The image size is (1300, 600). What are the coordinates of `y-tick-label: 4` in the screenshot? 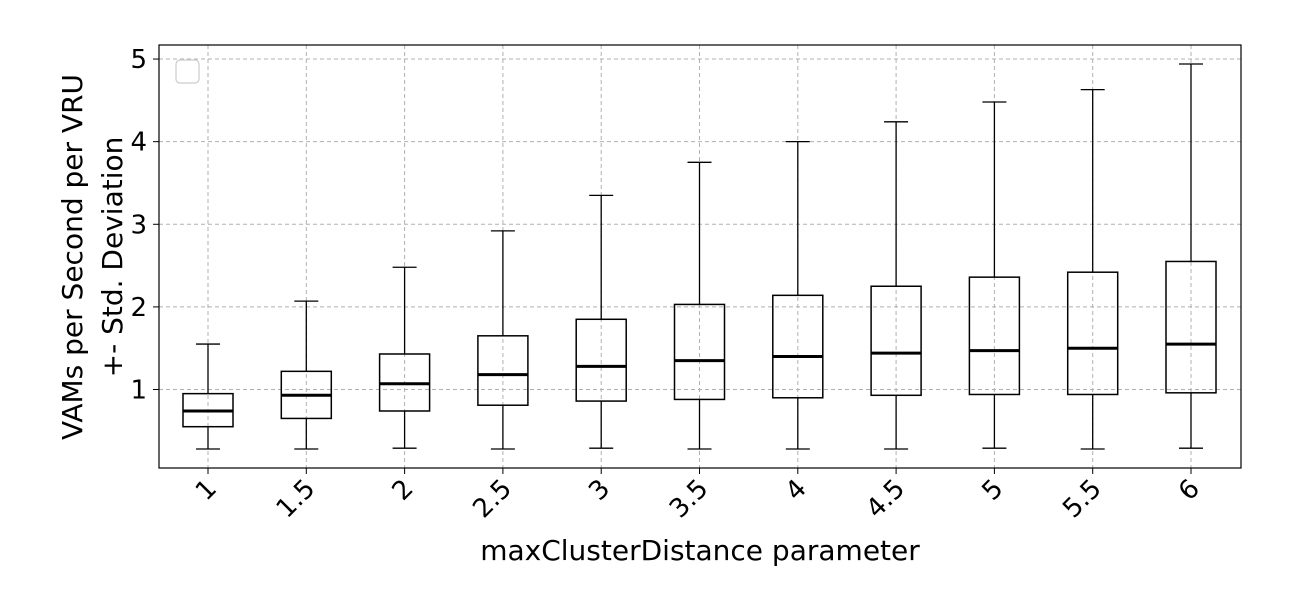 It's located at (138, 143).